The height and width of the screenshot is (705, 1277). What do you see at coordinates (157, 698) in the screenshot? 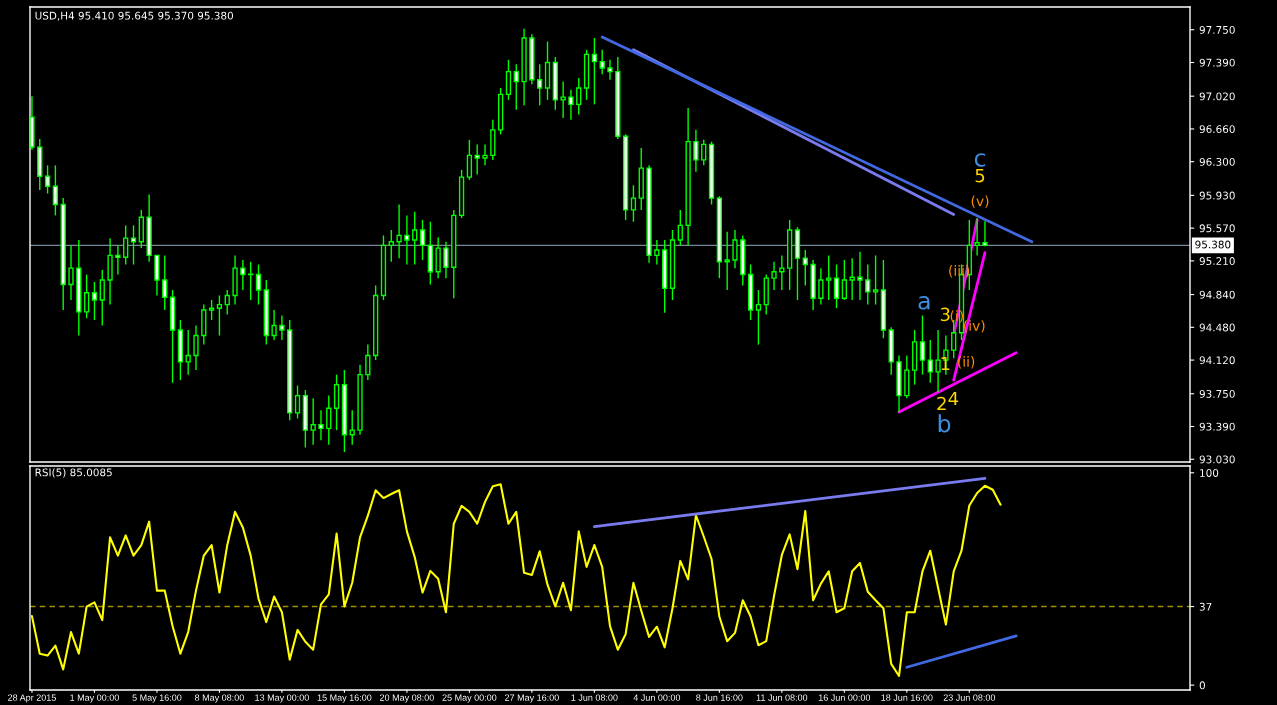
I see `x-tick-label: 5 May 16:00` at bounding box center [157, 698].